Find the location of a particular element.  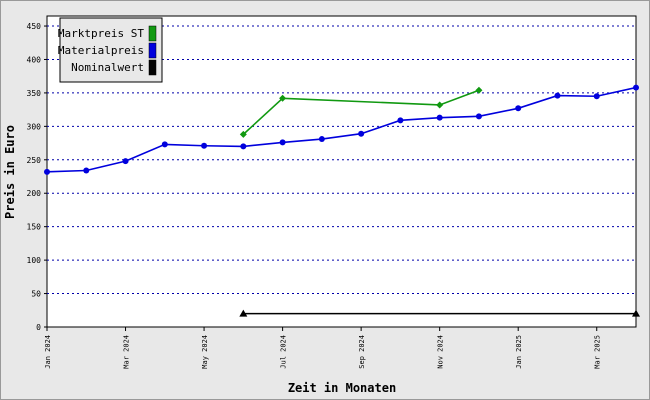

y-tick-label: 100 is located at coordinates (34, 260).